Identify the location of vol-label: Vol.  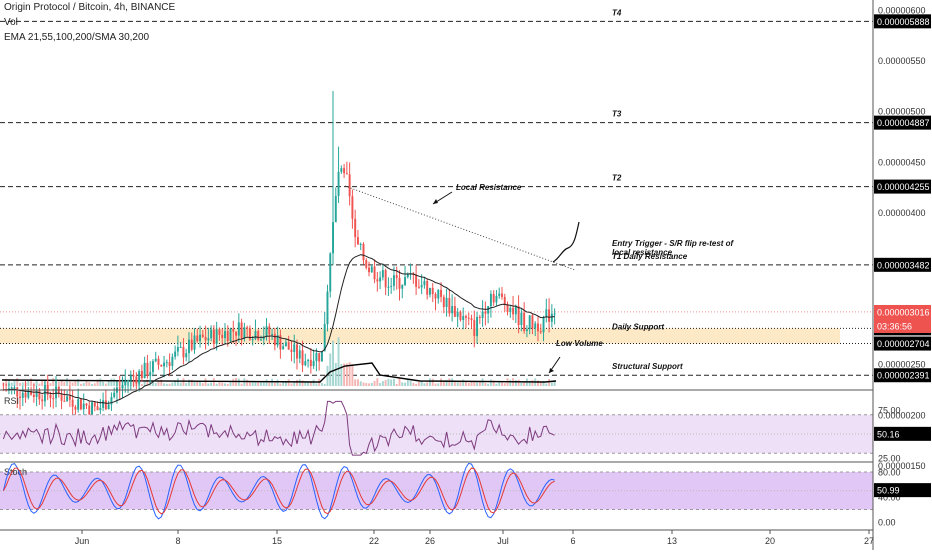
(11, 22).